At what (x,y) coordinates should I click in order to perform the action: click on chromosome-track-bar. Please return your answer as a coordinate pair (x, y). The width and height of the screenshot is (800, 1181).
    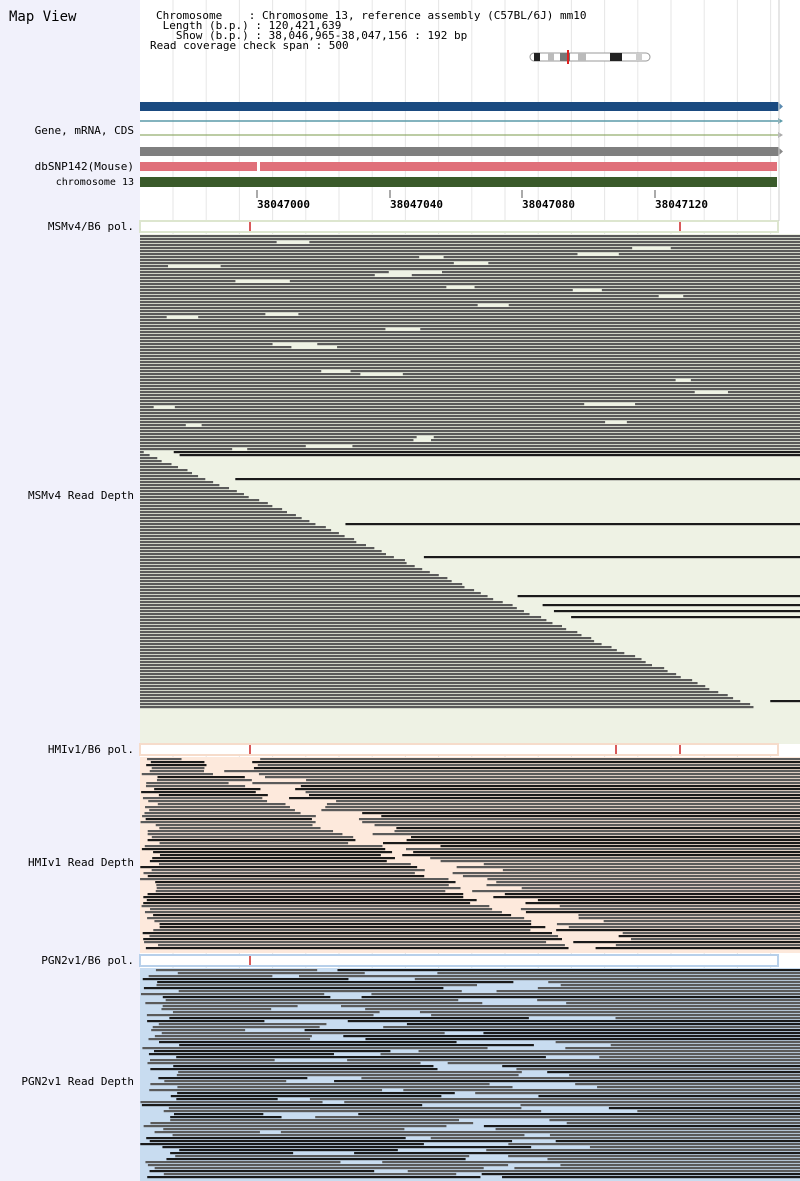
    Looking at the image, I should click on (458, 182).